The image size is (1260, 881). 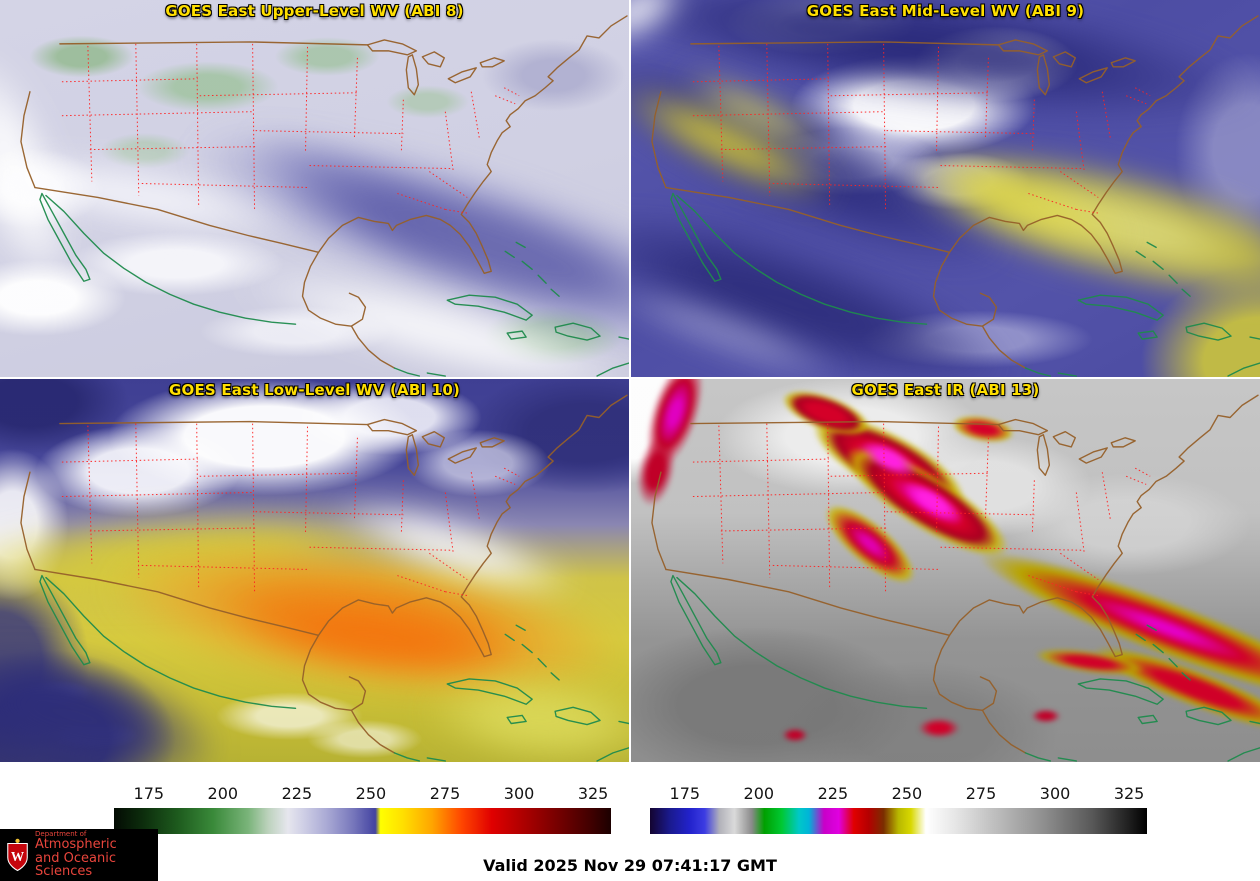 What do you see at coordinates (61, 833) in the screenshot?
I see `logo-department-of: Department of` at bounding box center [61, 833].